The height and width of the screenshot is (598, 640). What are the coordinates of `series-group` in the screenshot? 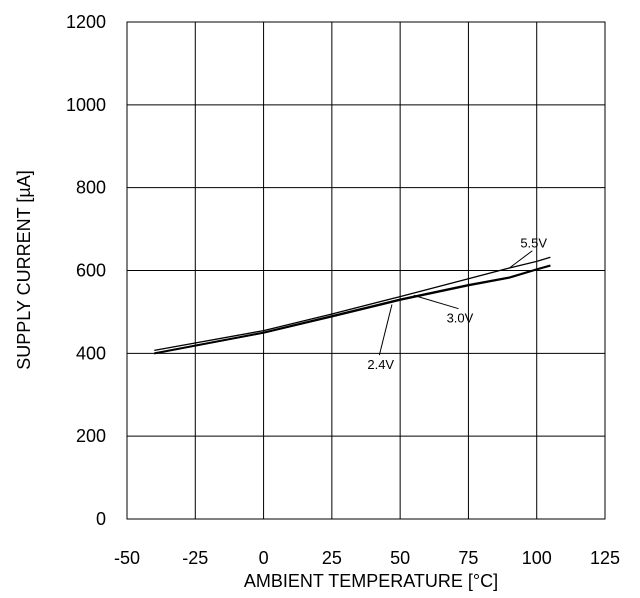 It's located at (352, 305).